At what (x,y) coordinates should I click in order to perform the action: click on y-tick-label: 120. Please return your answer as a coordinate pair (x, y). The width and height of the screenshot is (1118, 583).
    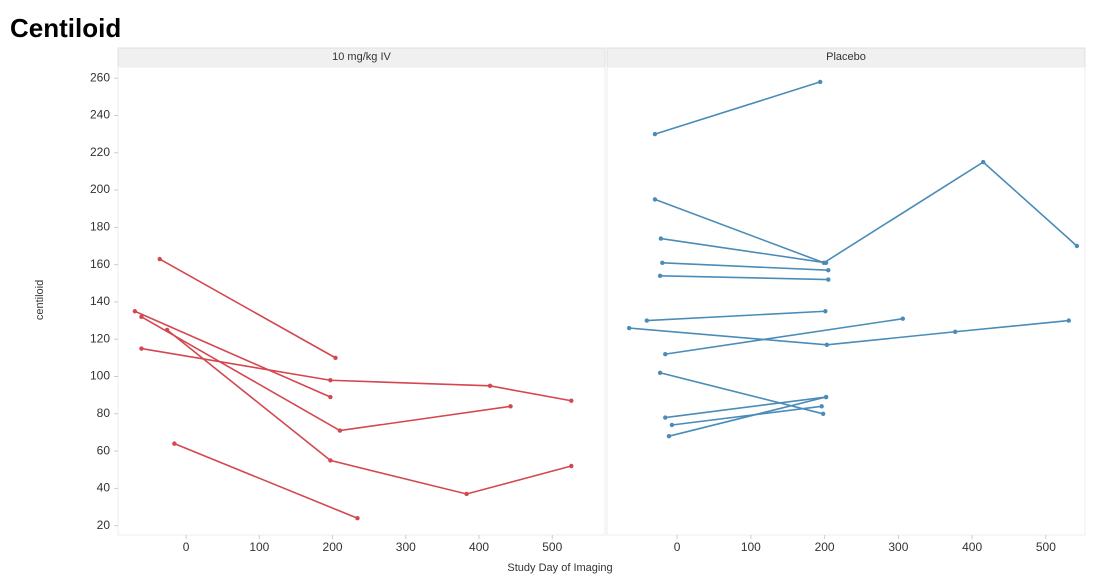
    Looking at the image, I should click on (100, 338).